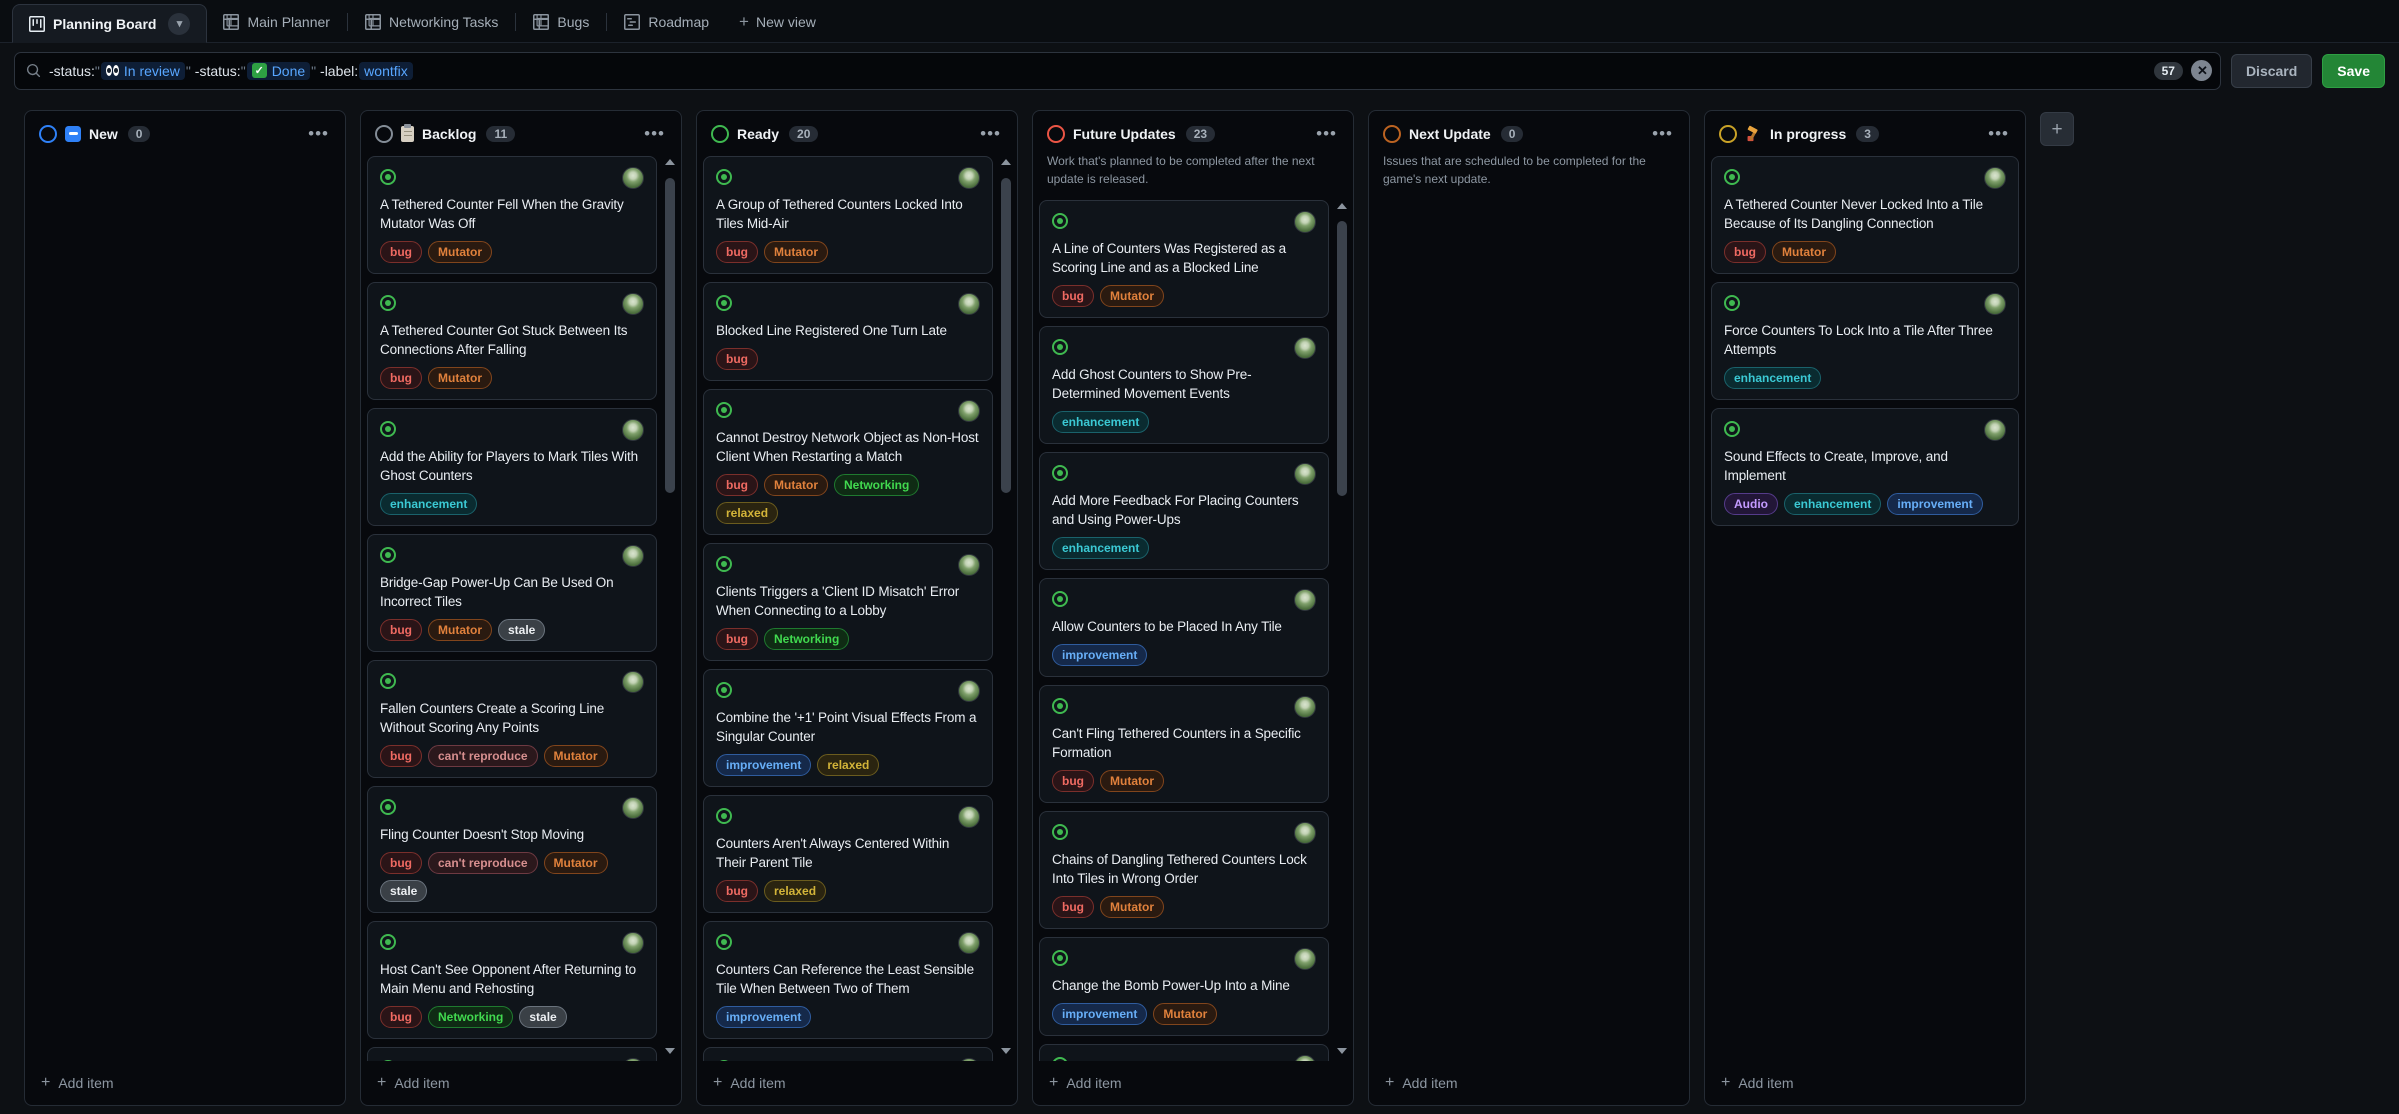  Describe the element at coordinates (276, 21) in the screenshot. I see `view-tab-main-planner: Main Planner` at that location.